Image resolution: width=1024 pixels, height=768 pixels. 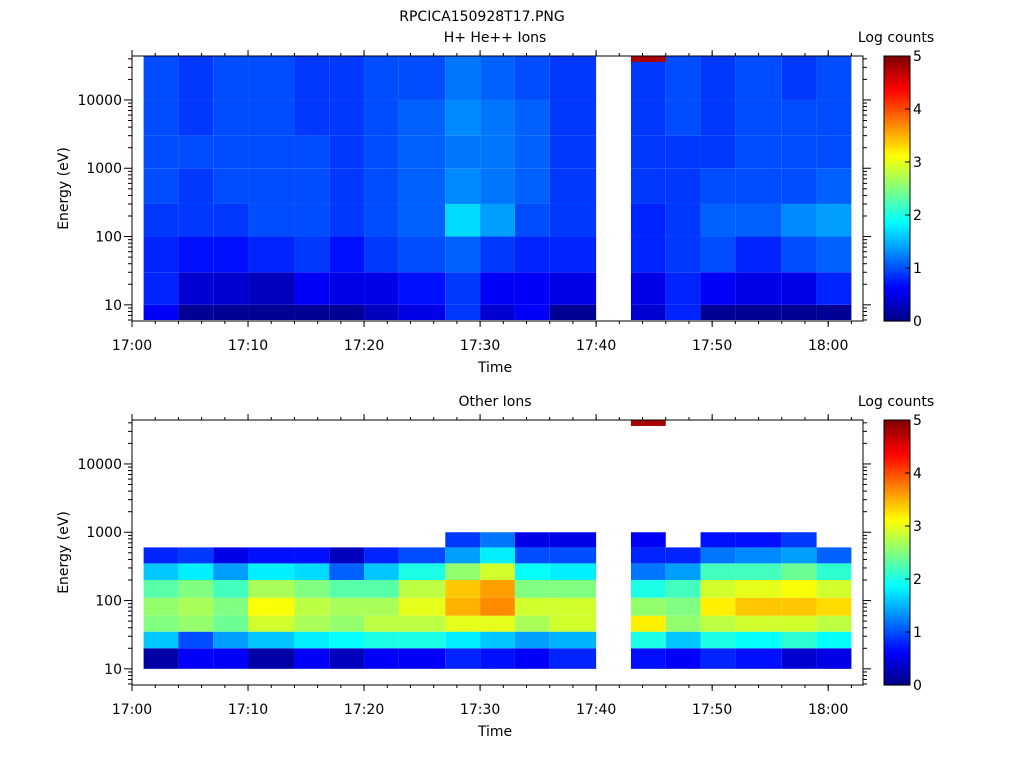 I want to click on y-tick-label: 10, so click(x=113, y=306).